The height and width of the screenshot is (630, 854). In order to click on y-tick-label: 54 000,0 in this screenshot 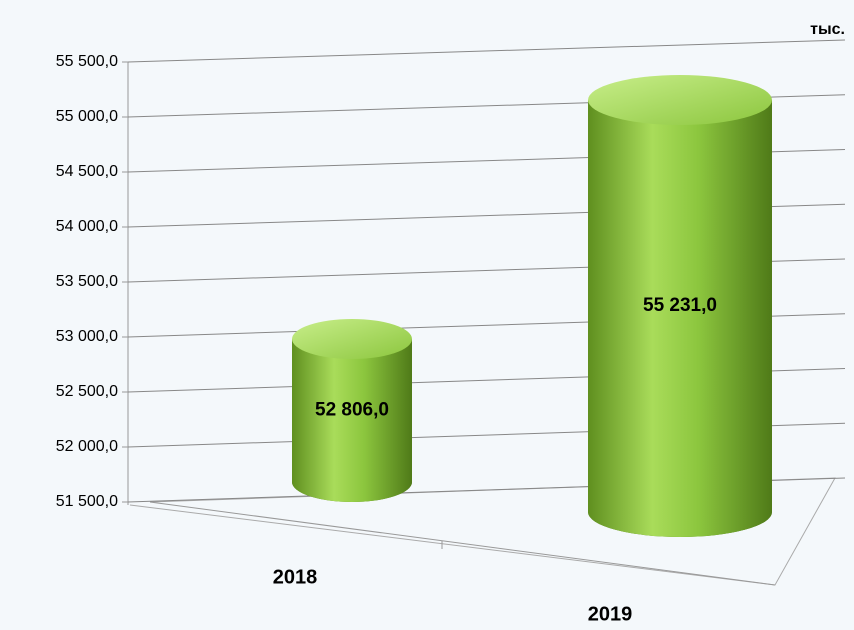, I will do `click(87, 226)`.